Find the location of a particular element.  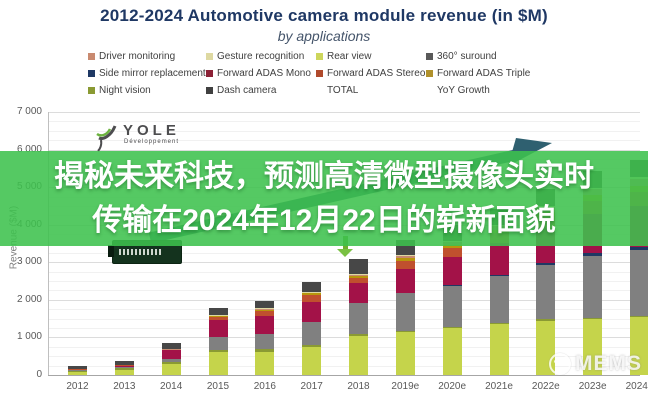

yole-logo-subtitle: Développement is located at coordinates (152, 142).